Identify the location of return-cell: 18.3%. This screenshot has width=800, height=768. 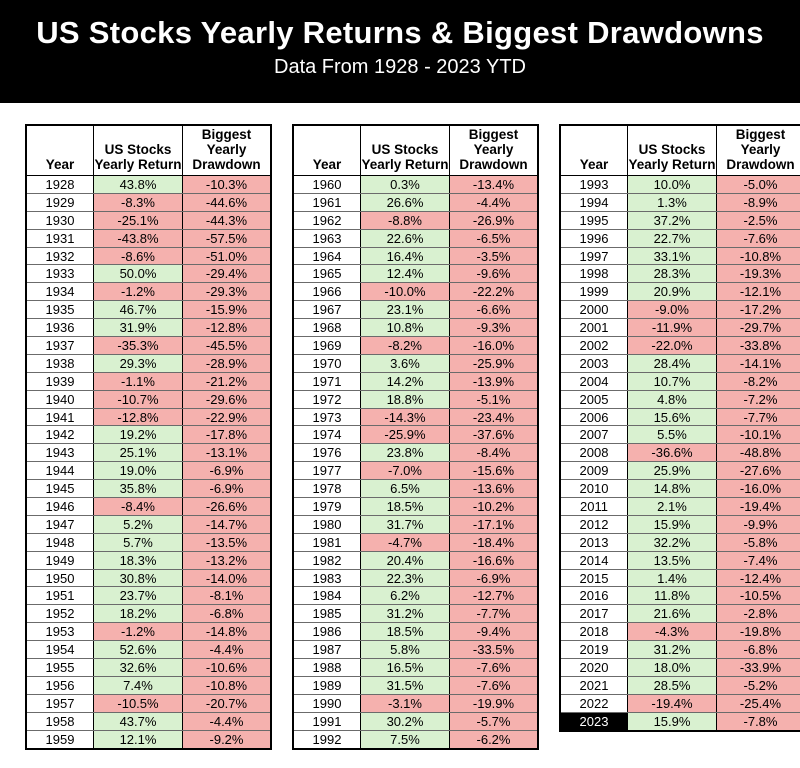
(138, 560).